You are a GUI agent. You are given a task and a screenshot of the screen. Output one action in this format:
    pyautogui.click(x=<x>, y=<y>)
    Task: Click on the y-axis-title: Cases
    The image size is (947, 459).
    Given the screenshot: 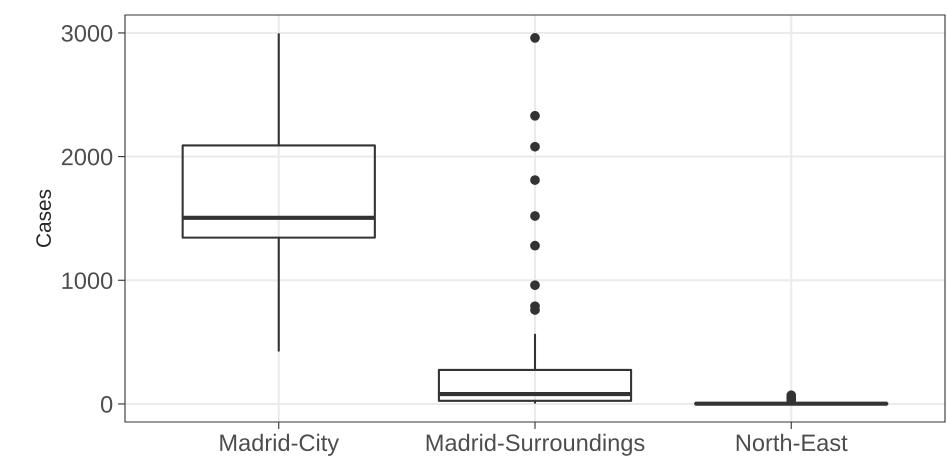 What is the action you would take?
    pyautogui.click(x=43, y=218)
    